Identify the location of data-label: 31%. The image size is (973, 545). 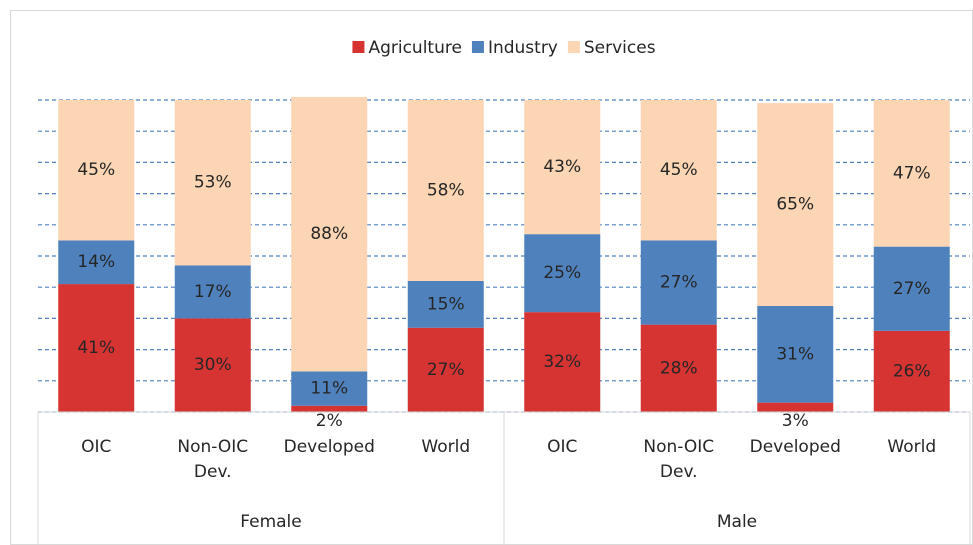
(795, 354).